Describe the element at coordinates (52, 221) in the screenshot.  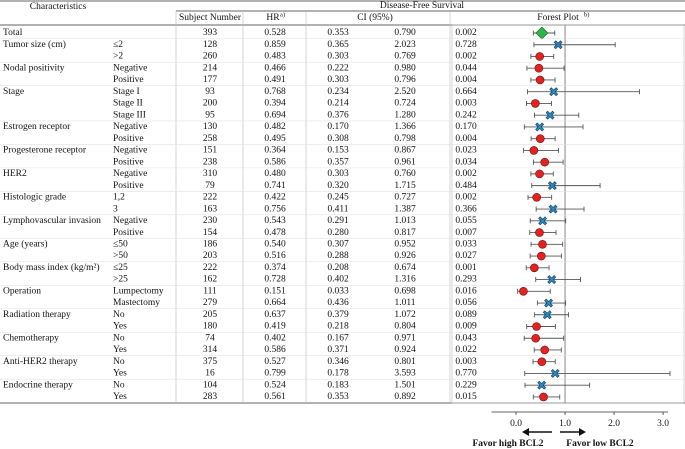
I see `characteristic: Lymphovascular invasion` at that location.